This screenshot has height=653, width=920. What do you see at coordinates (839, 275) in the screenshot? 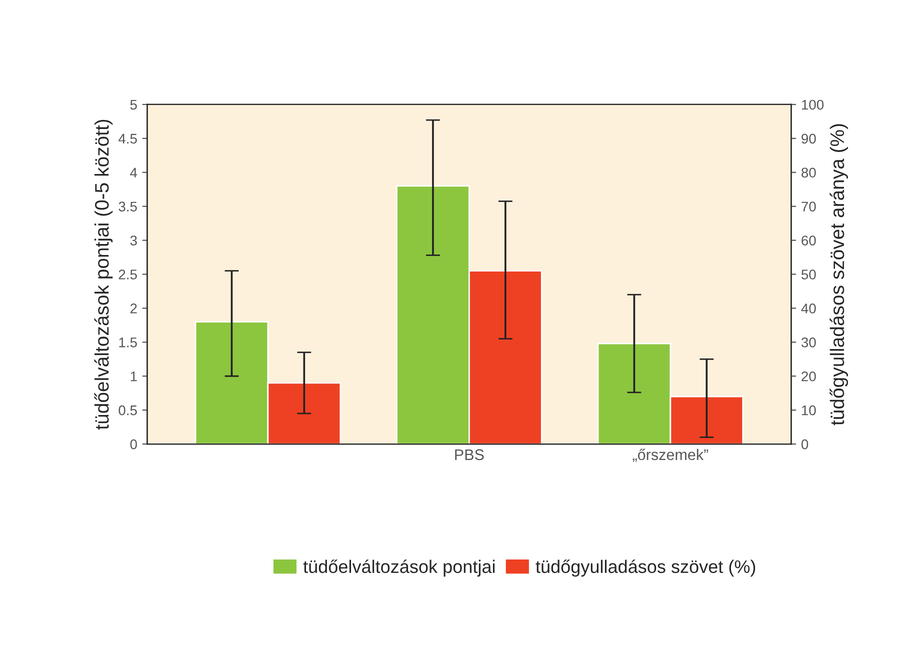
I see `y2-axis-title: tüdőgyulladásos szövet aránya (%)` at bounding box center [839, 275].